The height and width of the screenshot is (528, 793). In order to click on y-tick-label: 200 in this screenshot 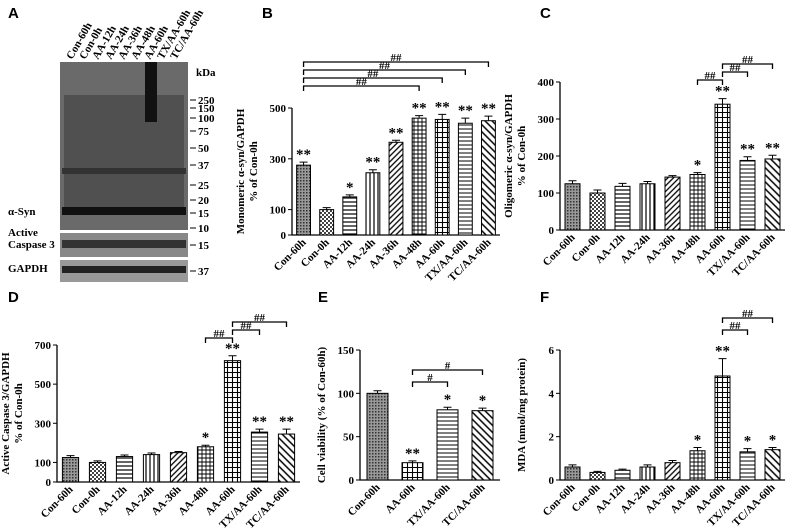, I will do `click(546, 157)`.